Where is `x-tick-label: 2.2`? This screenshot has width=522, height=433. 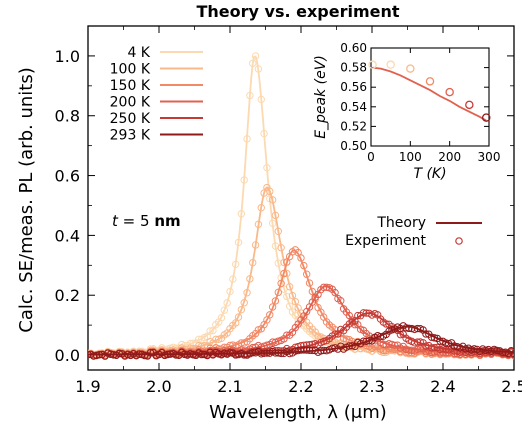
x-tick-label: 2.2 is located at coordinates (300, 386).